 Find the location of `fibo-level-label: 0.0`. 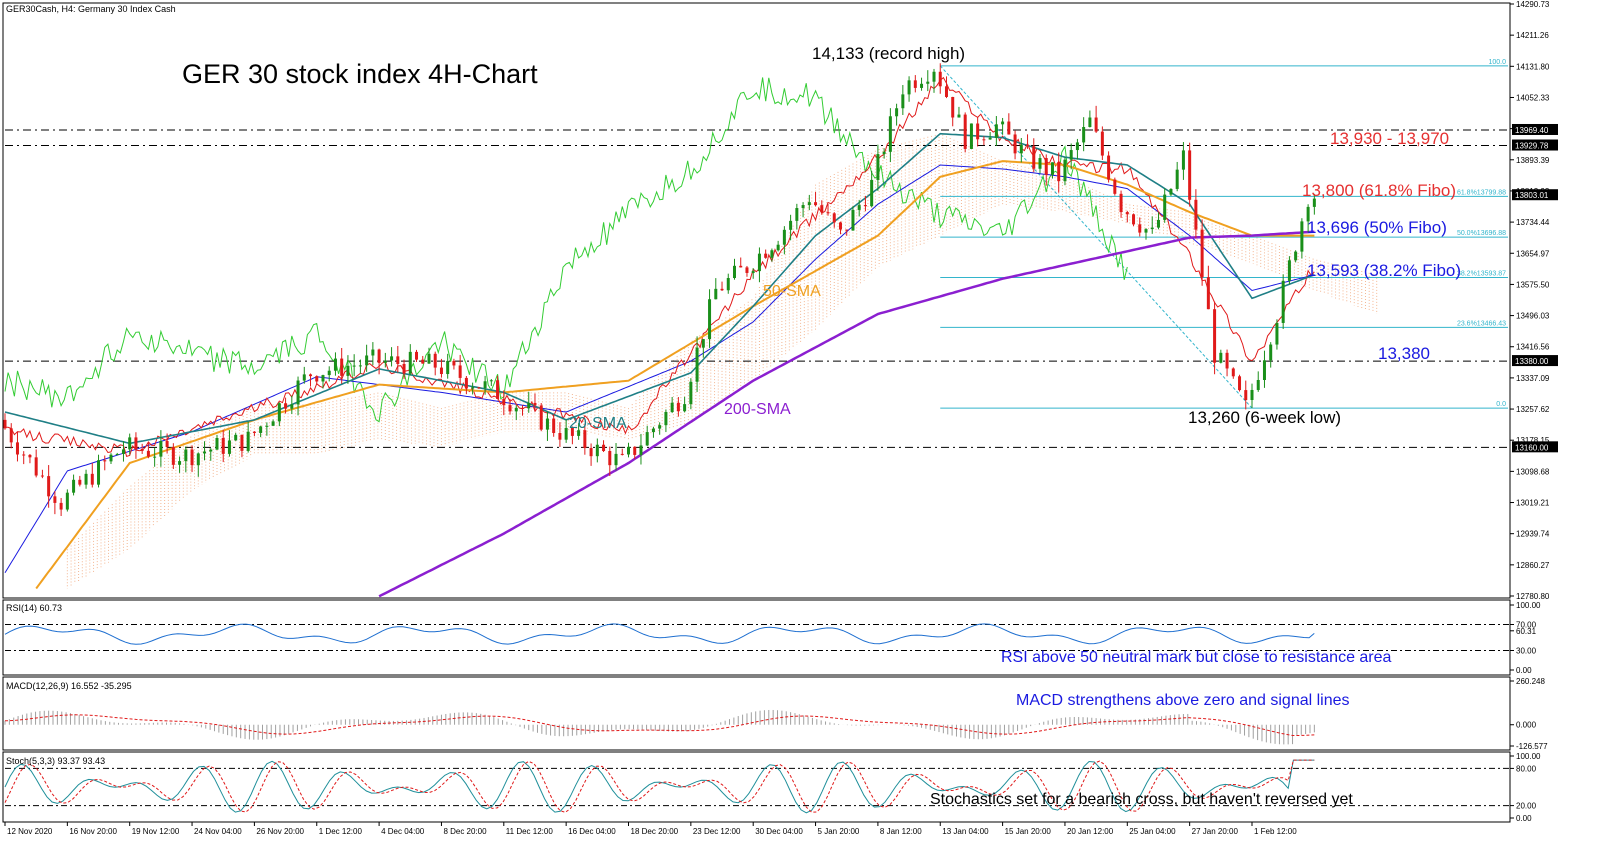

fibo-level-label: 0.0 is located at coordinates (1501, 404).